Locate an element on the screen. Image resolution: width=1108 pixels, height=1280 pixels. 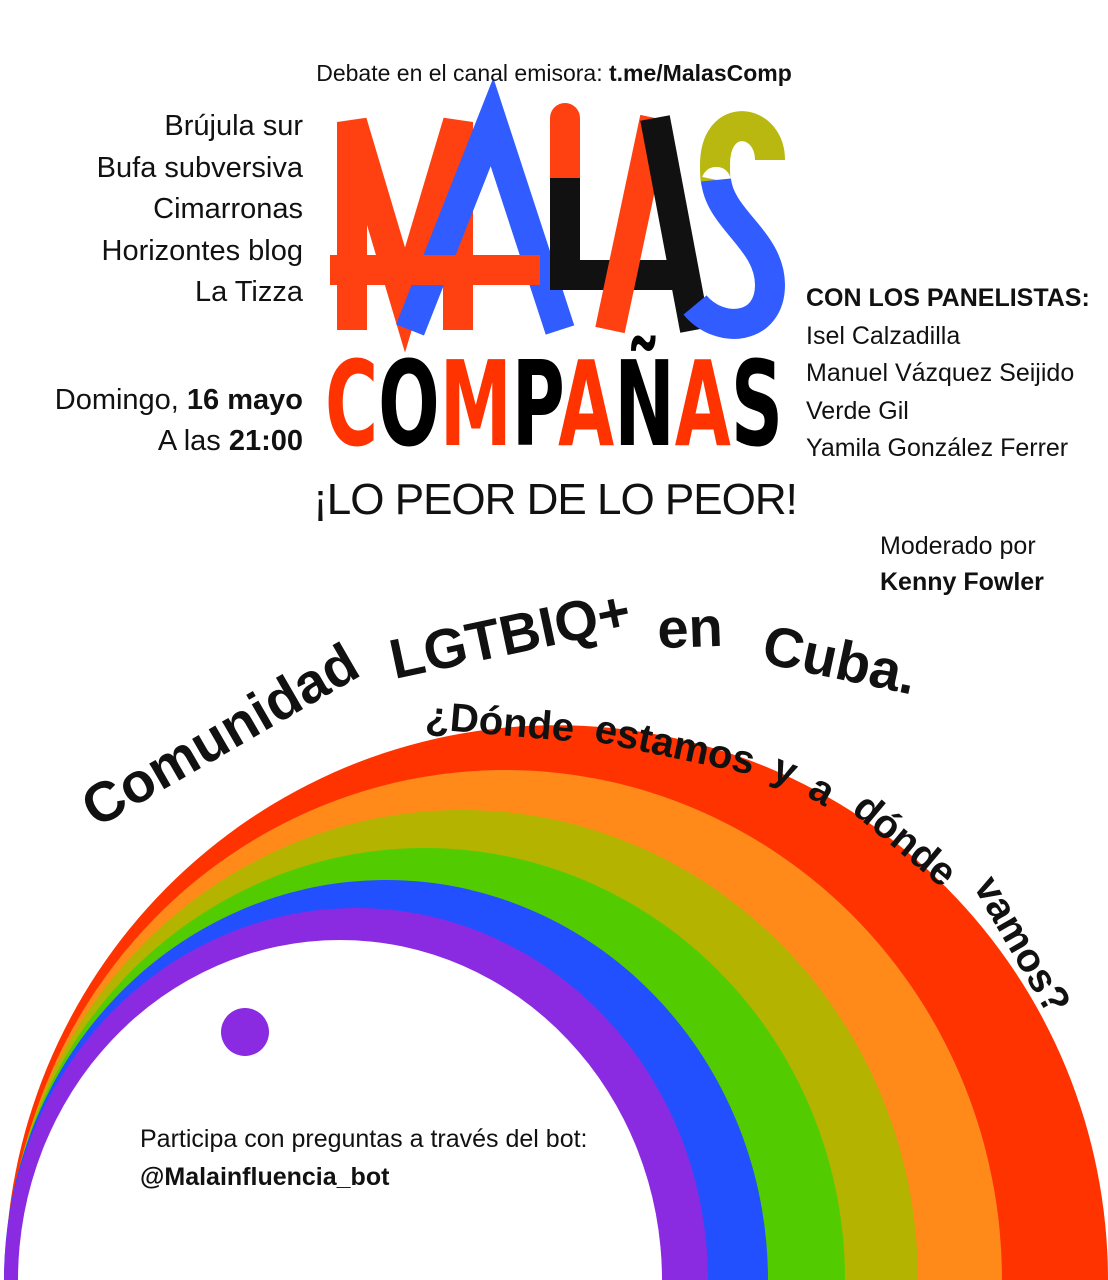
logo-companas: COMPAÑAS is located at coordinates (554, 404).